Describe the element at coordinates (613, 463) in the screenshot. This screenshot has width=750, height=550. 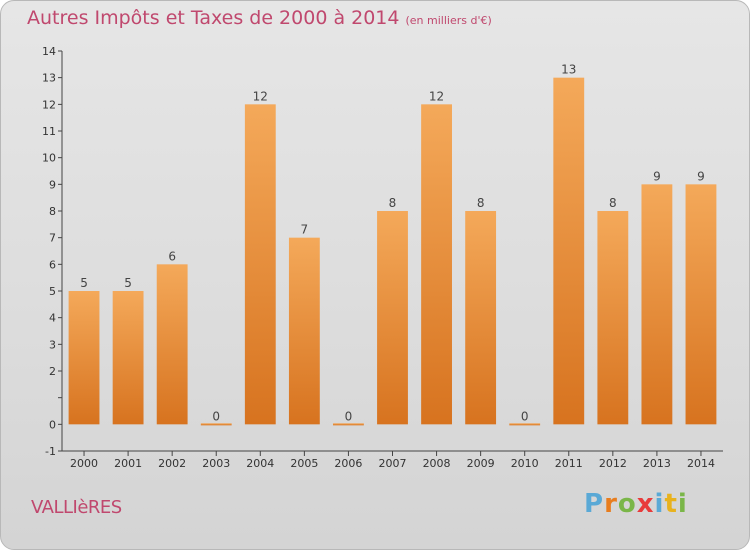
I see `x-tick-label: 2012` at that location.